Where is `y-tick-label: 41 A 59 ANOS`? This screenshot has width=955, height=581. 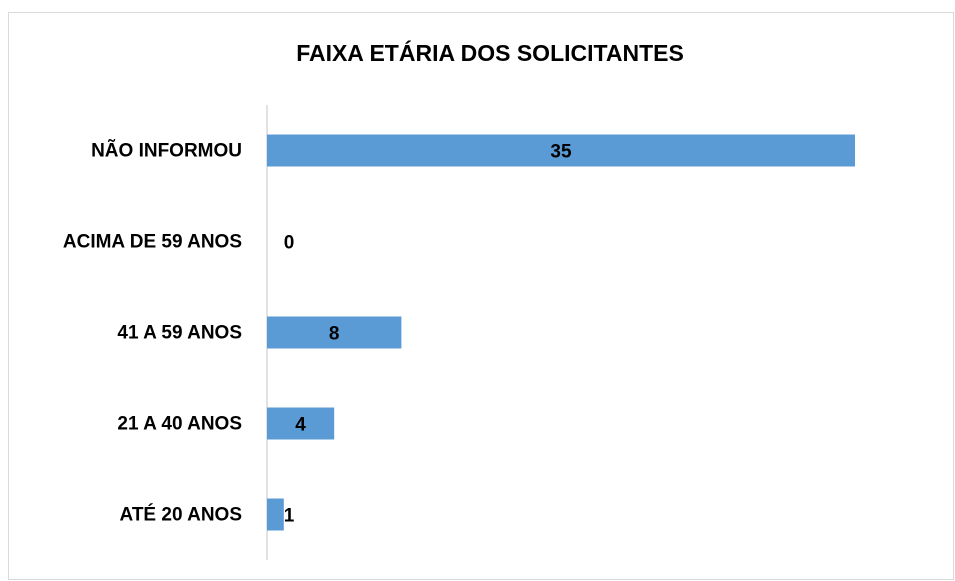 y-tick-label: 41 A 59 ANOS is located at coordinates (179, 333).